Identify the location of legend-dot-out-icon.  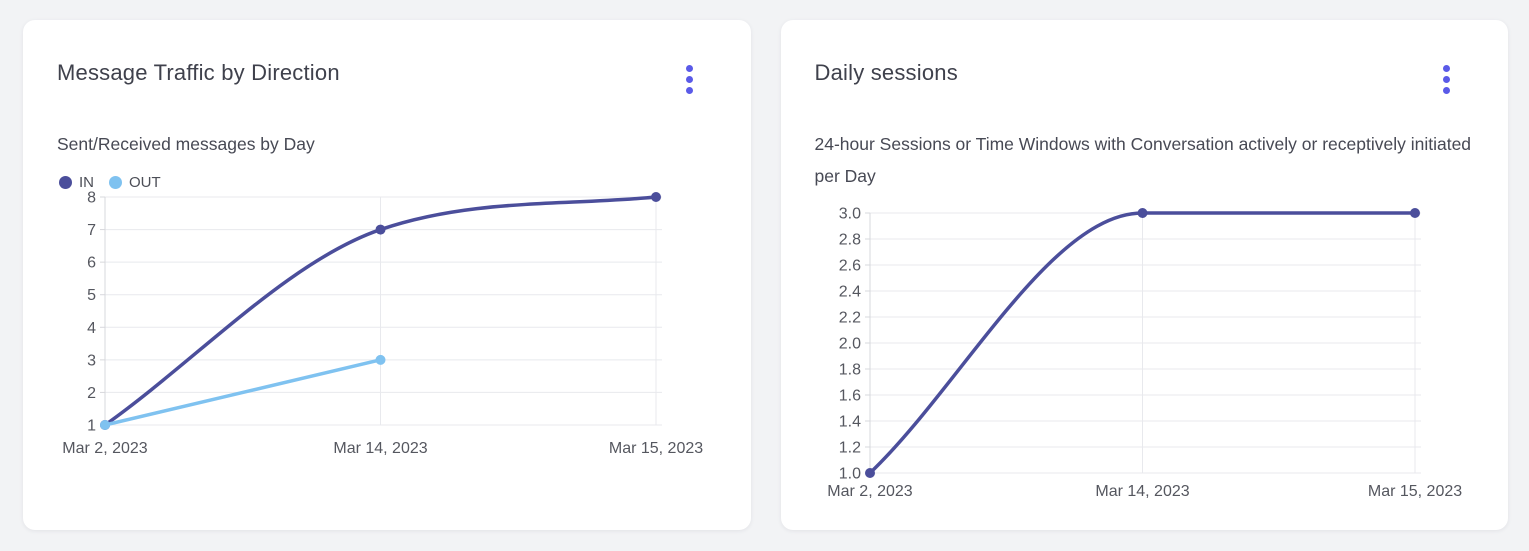
(115, 182).